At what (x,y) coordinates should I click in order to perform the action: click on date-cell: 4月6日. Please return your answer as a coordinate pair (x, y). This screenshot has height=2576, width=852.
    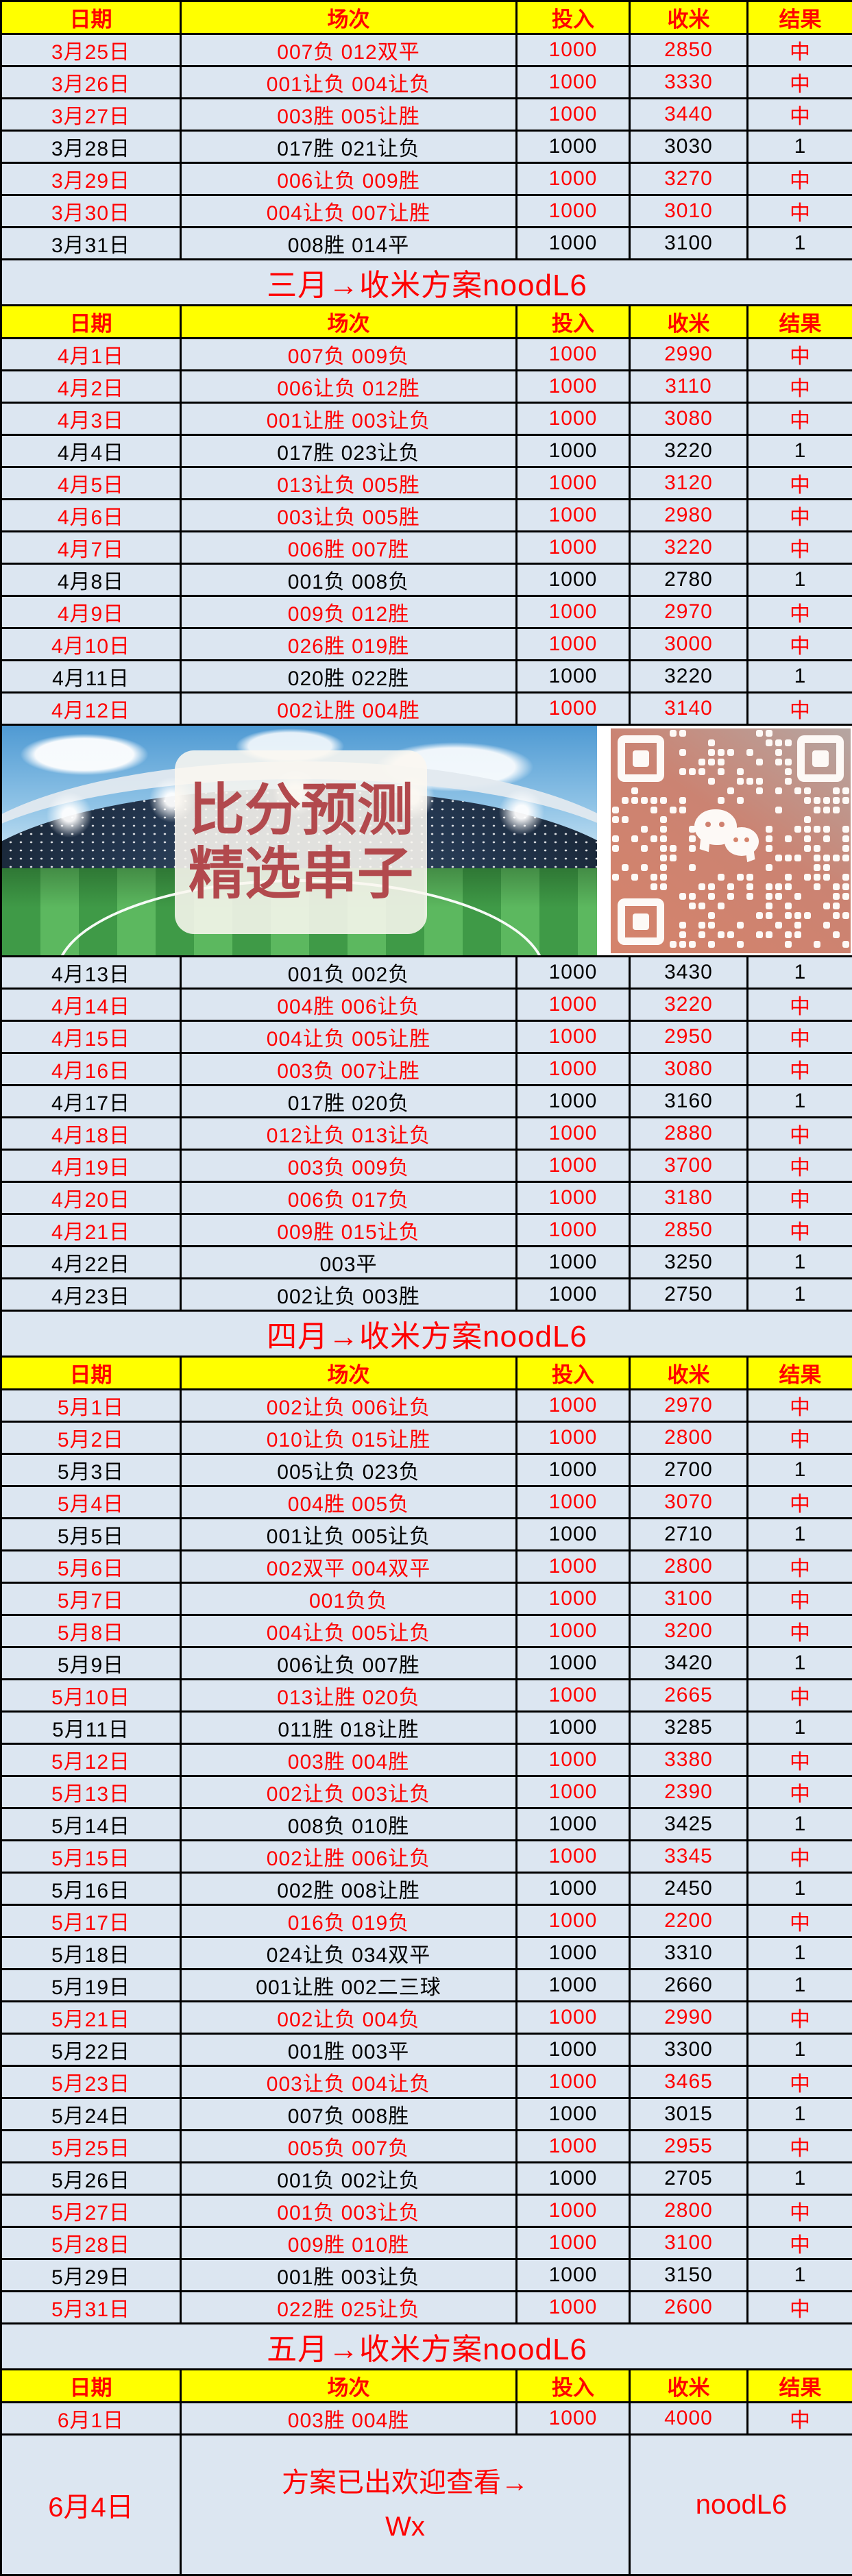
    Looking at the image, I should click on (91, 516).